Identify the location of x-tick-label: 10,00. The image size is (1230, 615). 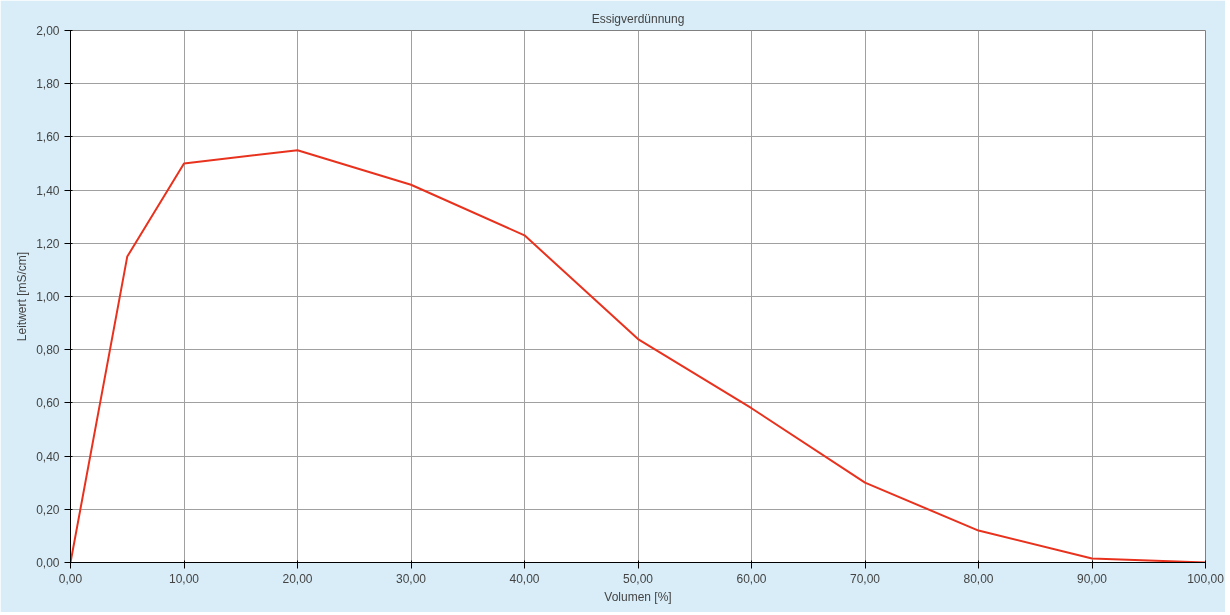
(184, 578).